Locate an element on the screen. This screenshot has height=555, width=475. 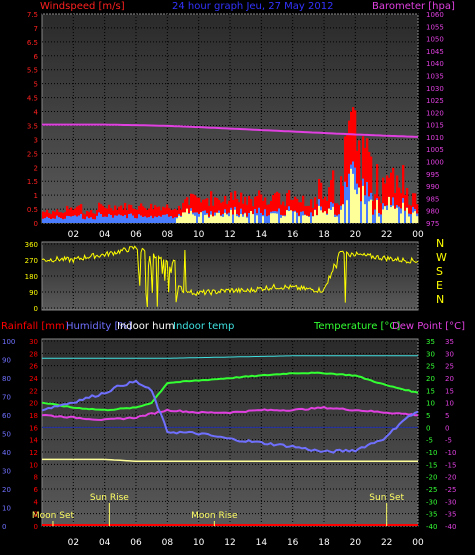
barometer-tick-label: 1040 is located at coordinates (435, 64).